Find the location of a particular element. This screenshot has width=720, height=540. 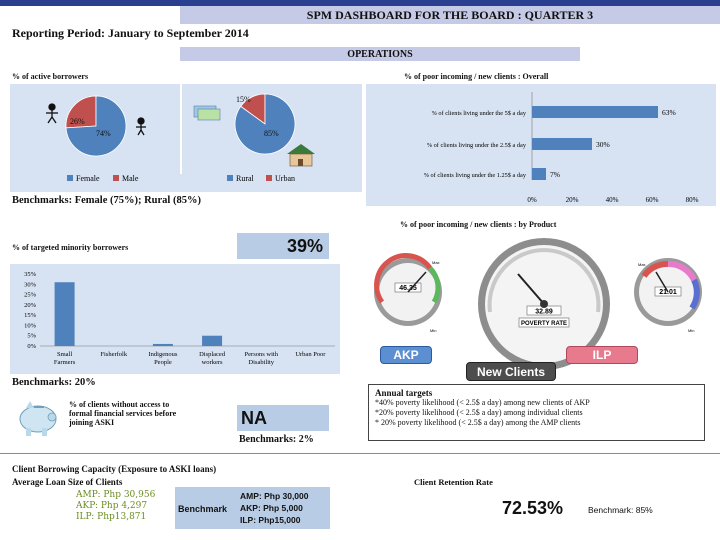

new-clients-label: New Clients is located at coordinates (511, 371).